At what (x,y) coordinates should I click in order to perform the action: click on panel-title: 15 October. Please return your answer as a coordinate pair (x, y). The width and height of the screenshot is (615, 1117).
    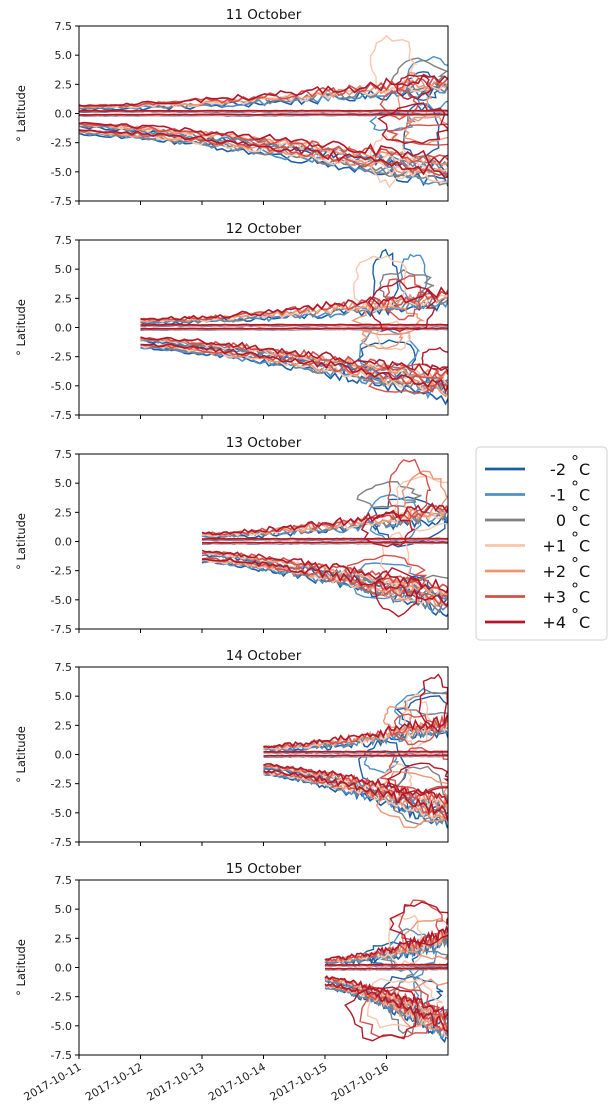
    Looking at the image, I should click on (264, 869).